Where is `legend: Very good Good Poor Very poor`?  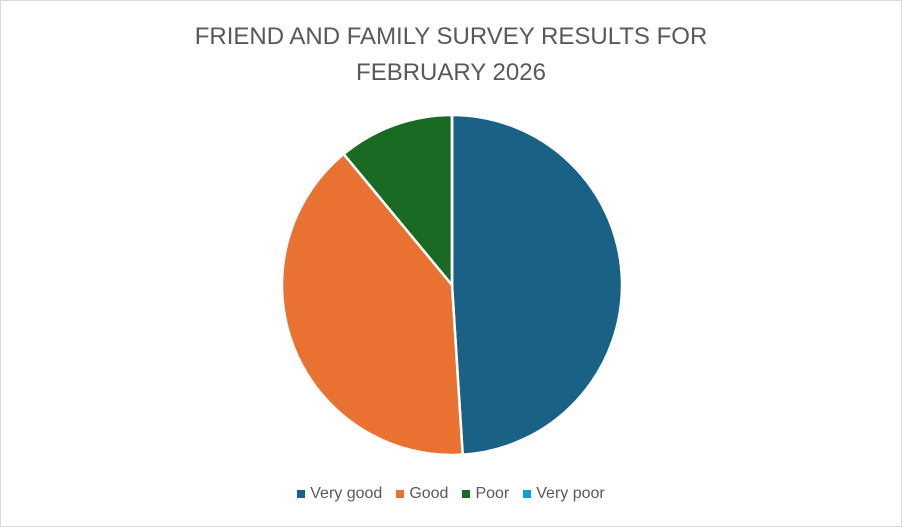
legend: Very good Good Poor Very poor is located at coordinates (451, 494).